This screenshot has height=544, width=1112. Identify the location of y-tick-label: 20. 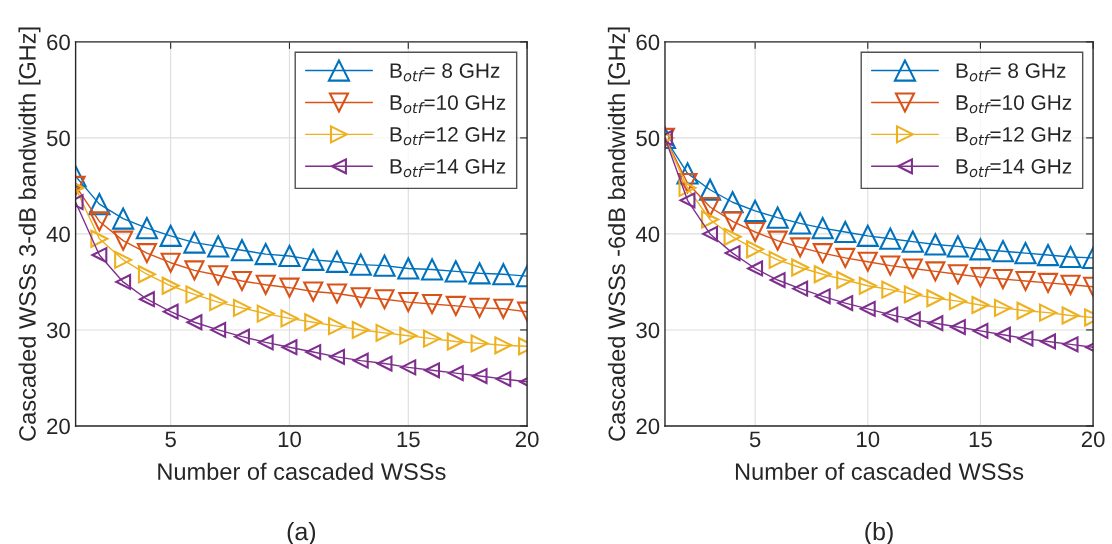
(58, 426).